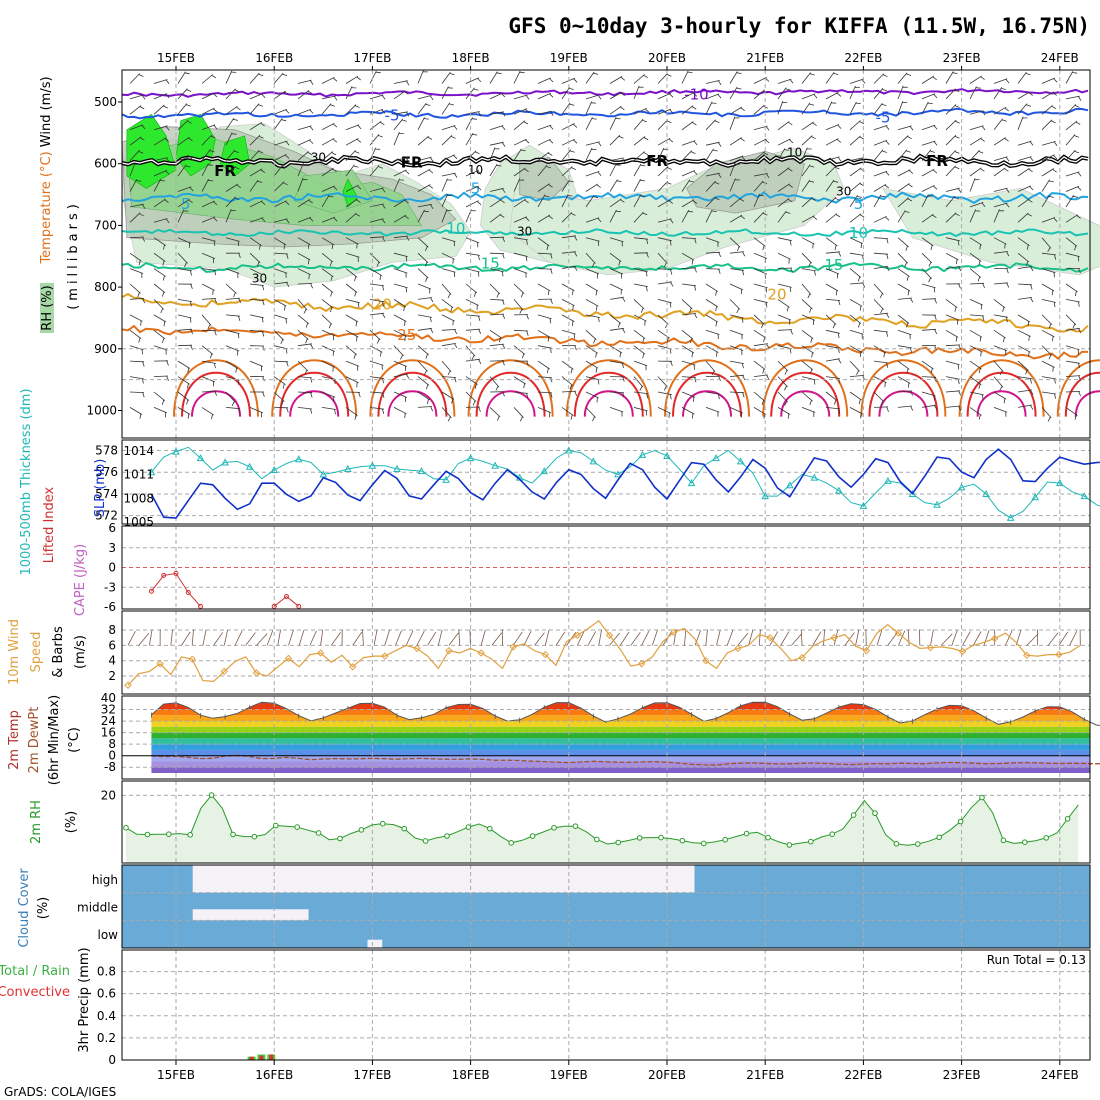 This screenshot has width=1100, height=1100. What do you see at coordinates (606, 906) in the screenshot?
I see `cloud-frame` at bounding box center [606, 906].